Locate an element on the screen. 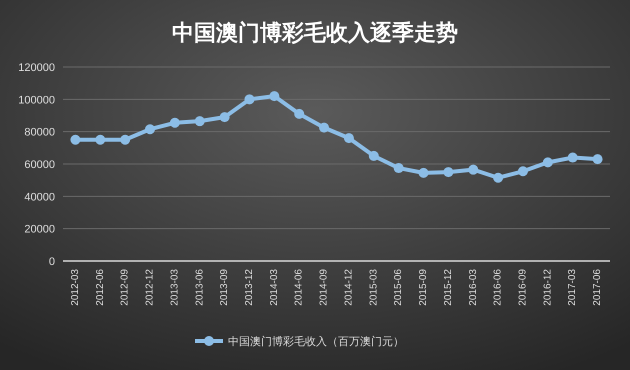 The width and height of the screenshot is (630, 370). x-tick-label: 2015-06 is located at coordinates (398, 287).